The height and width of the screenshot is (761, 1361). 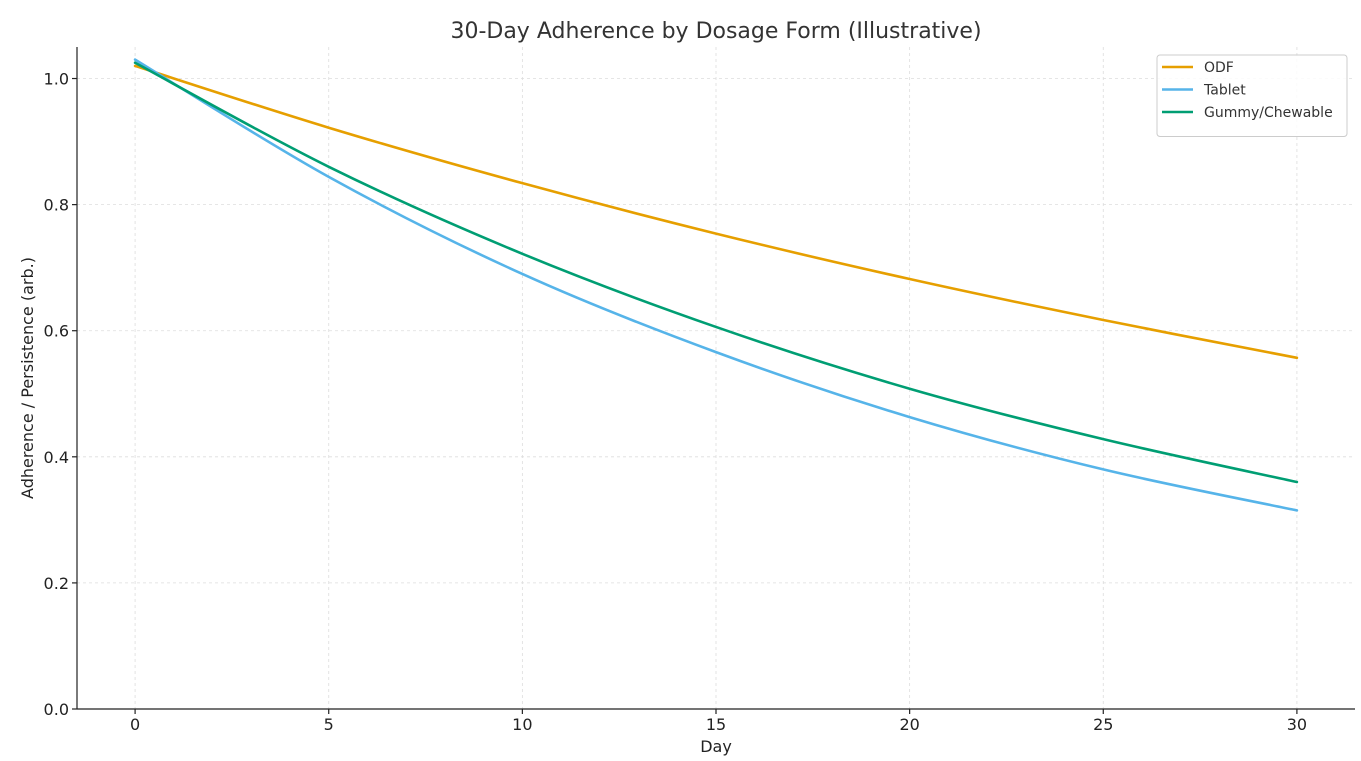 I want to click on legend: ODF Tablet Gummy/Chewable, so click(x=1252, y=95).